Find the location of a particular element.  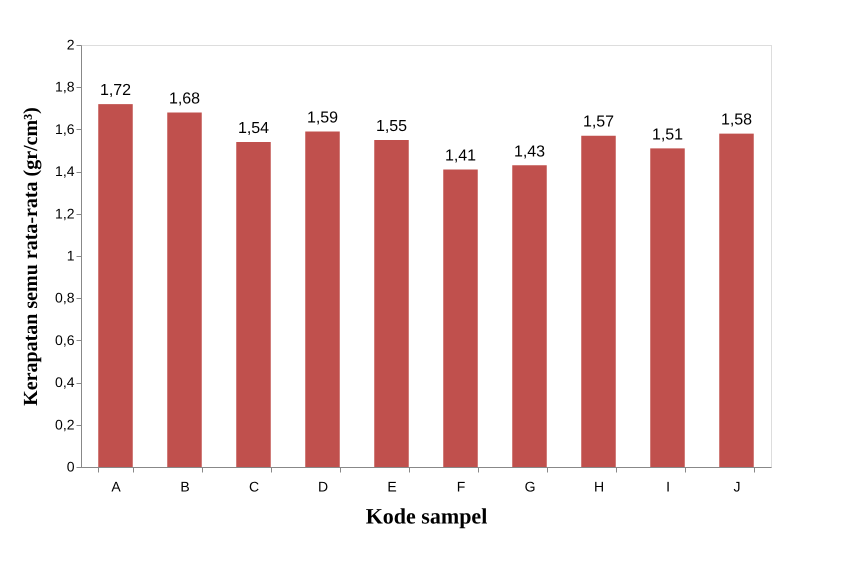

data-label: 1,58 is located at coordinates (736, 120).